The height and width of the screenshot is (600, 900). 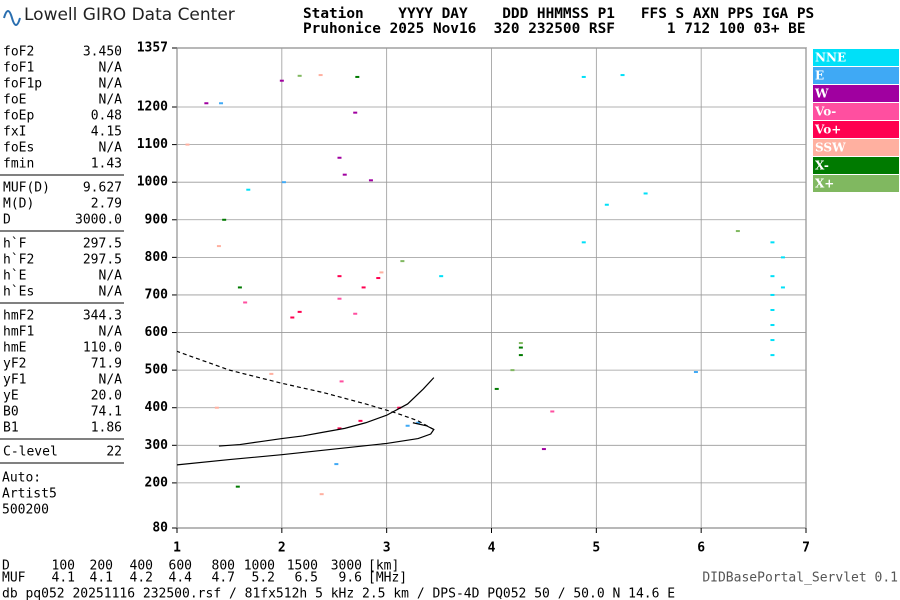 I want to click on param-name: h`F, so click(x=15, y=244).